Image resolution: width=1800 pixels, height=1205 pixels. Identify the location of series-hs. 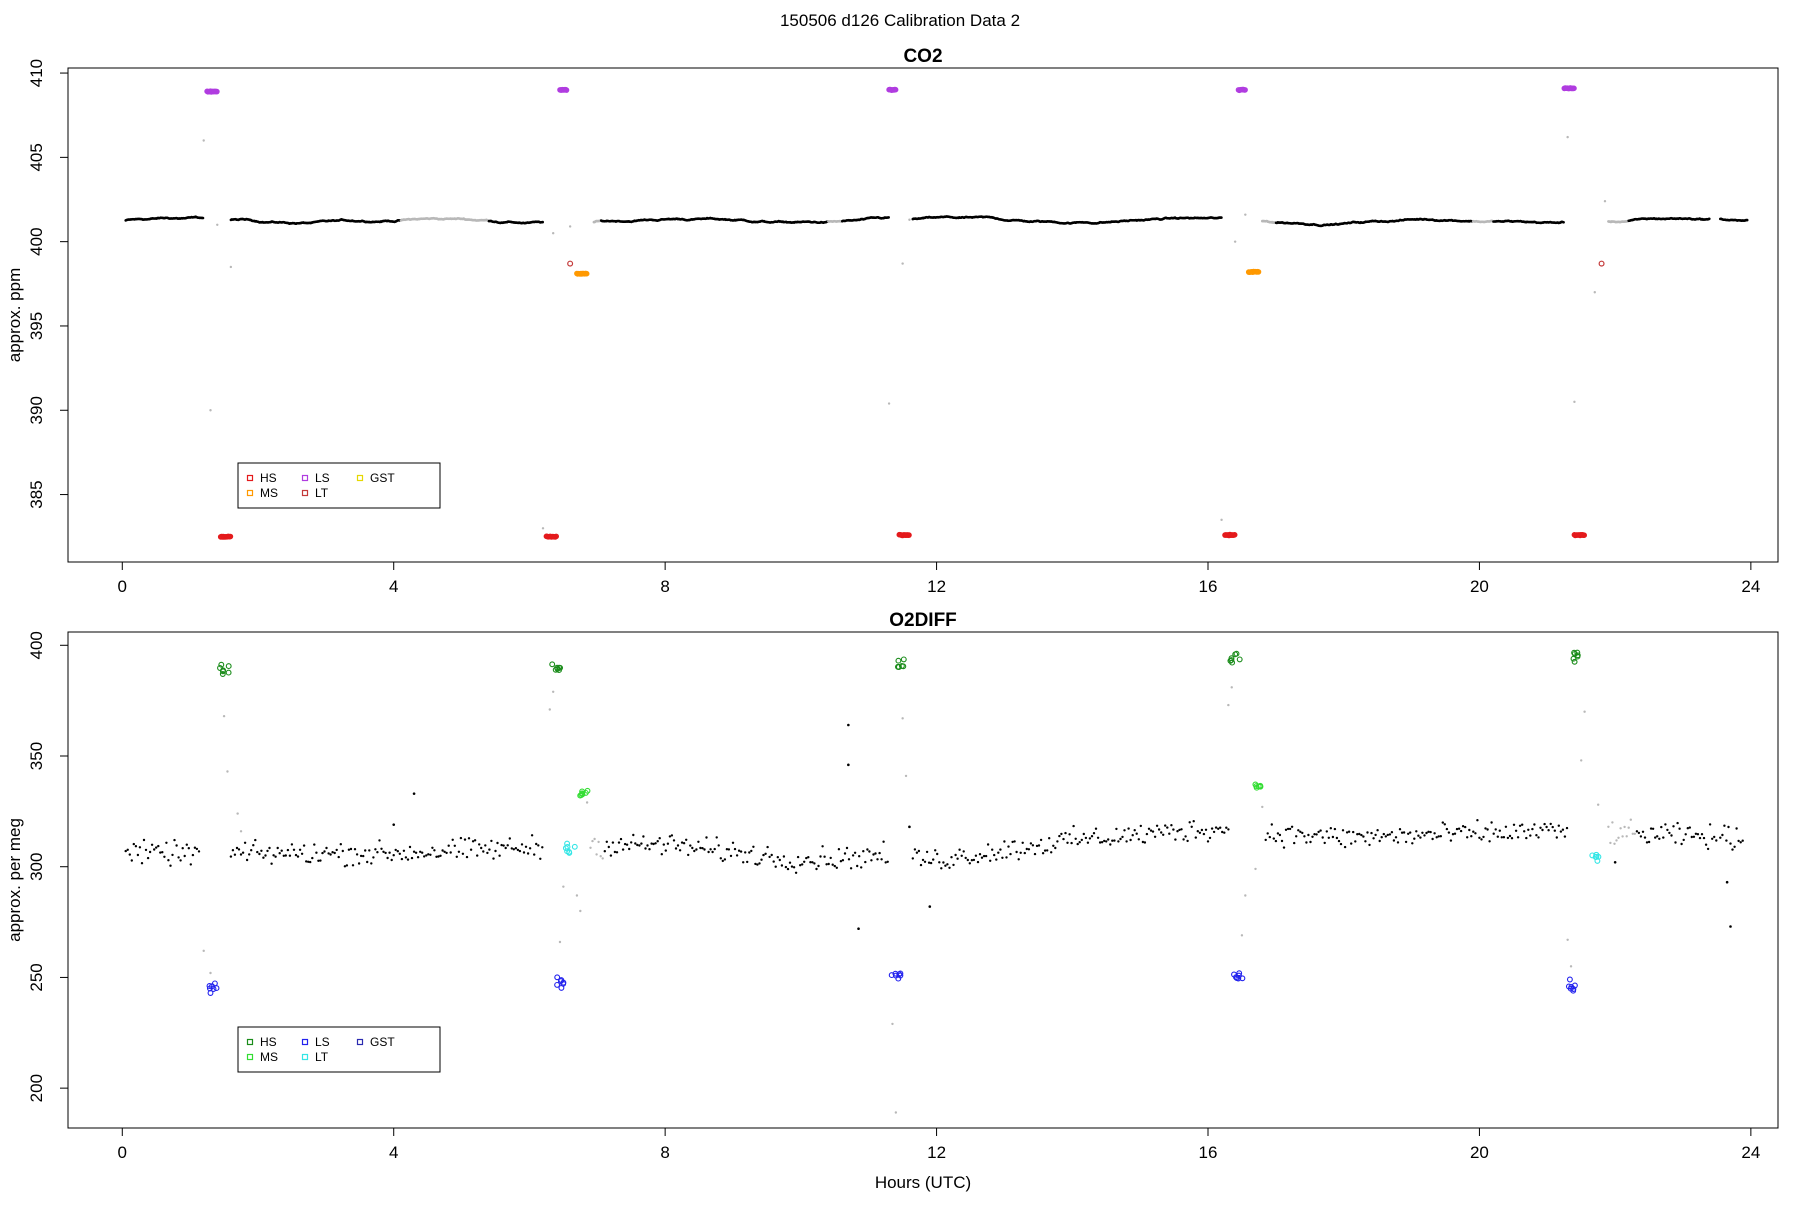
(902, 535).